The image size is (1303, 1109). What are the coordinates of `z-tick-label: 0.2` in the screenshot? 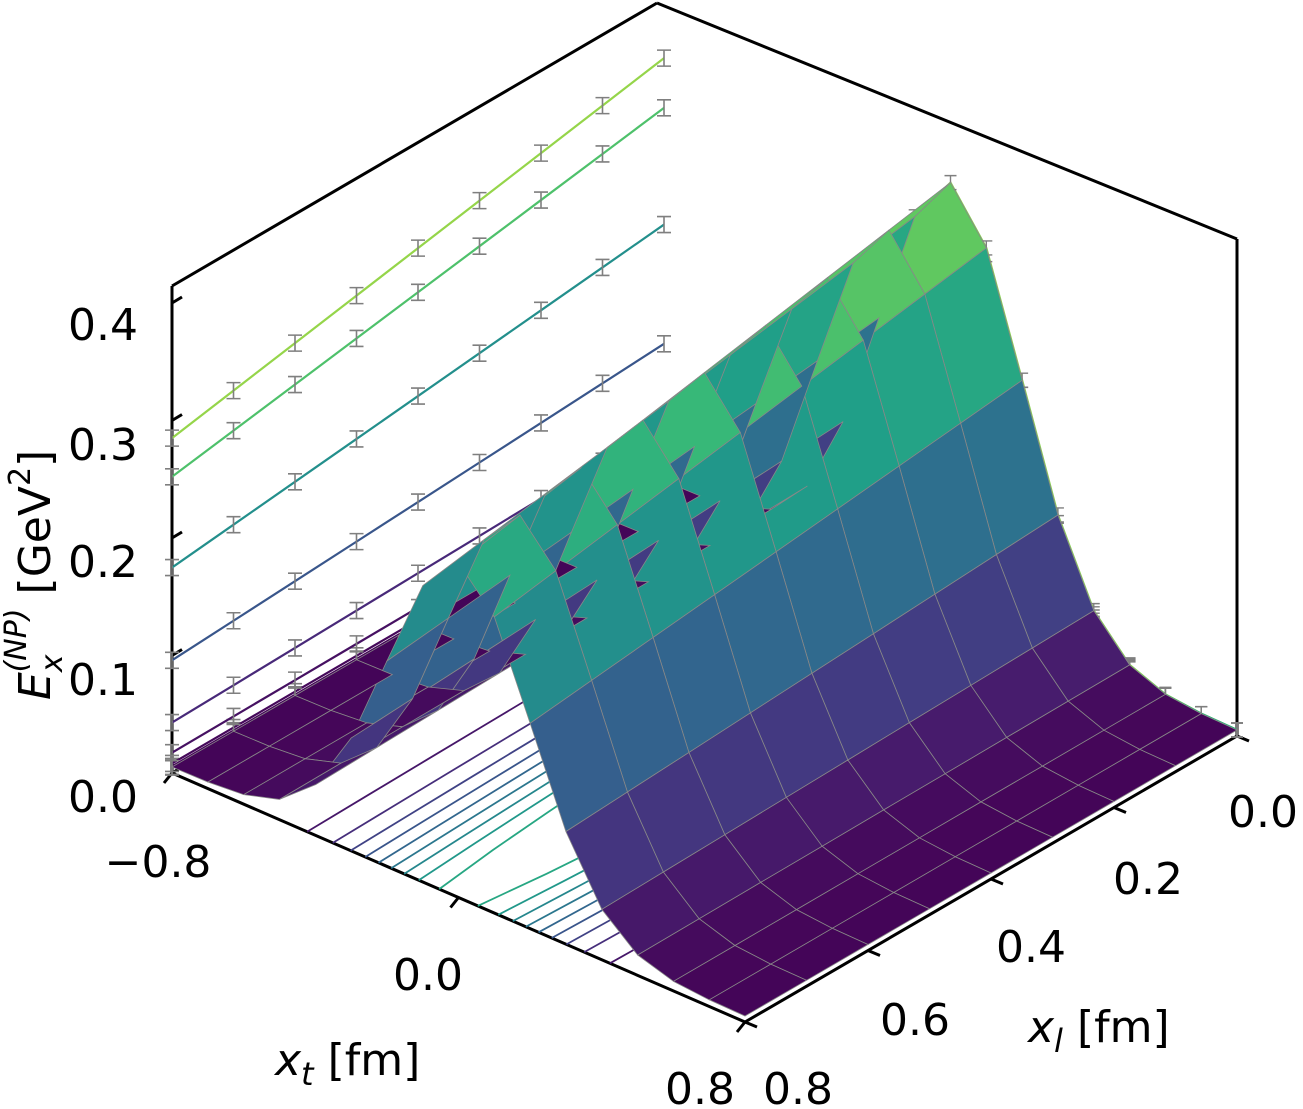 It's located at (103, 562).